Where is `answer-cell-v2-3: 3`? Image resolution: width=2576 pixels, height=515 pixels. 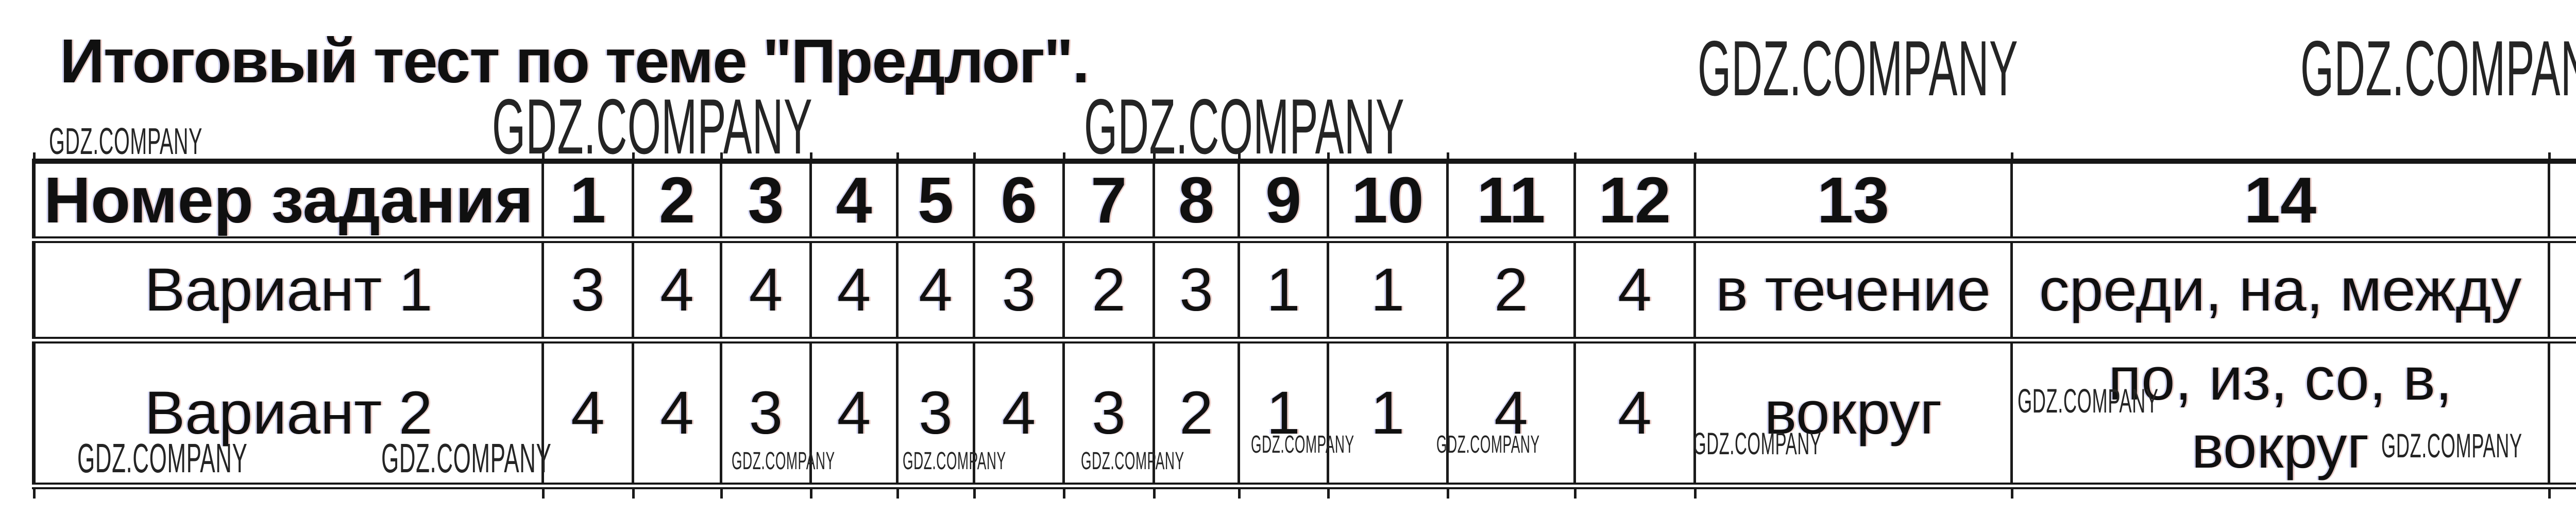
answer-cell-v2-3: 3 is located at coordinates (766, 413).